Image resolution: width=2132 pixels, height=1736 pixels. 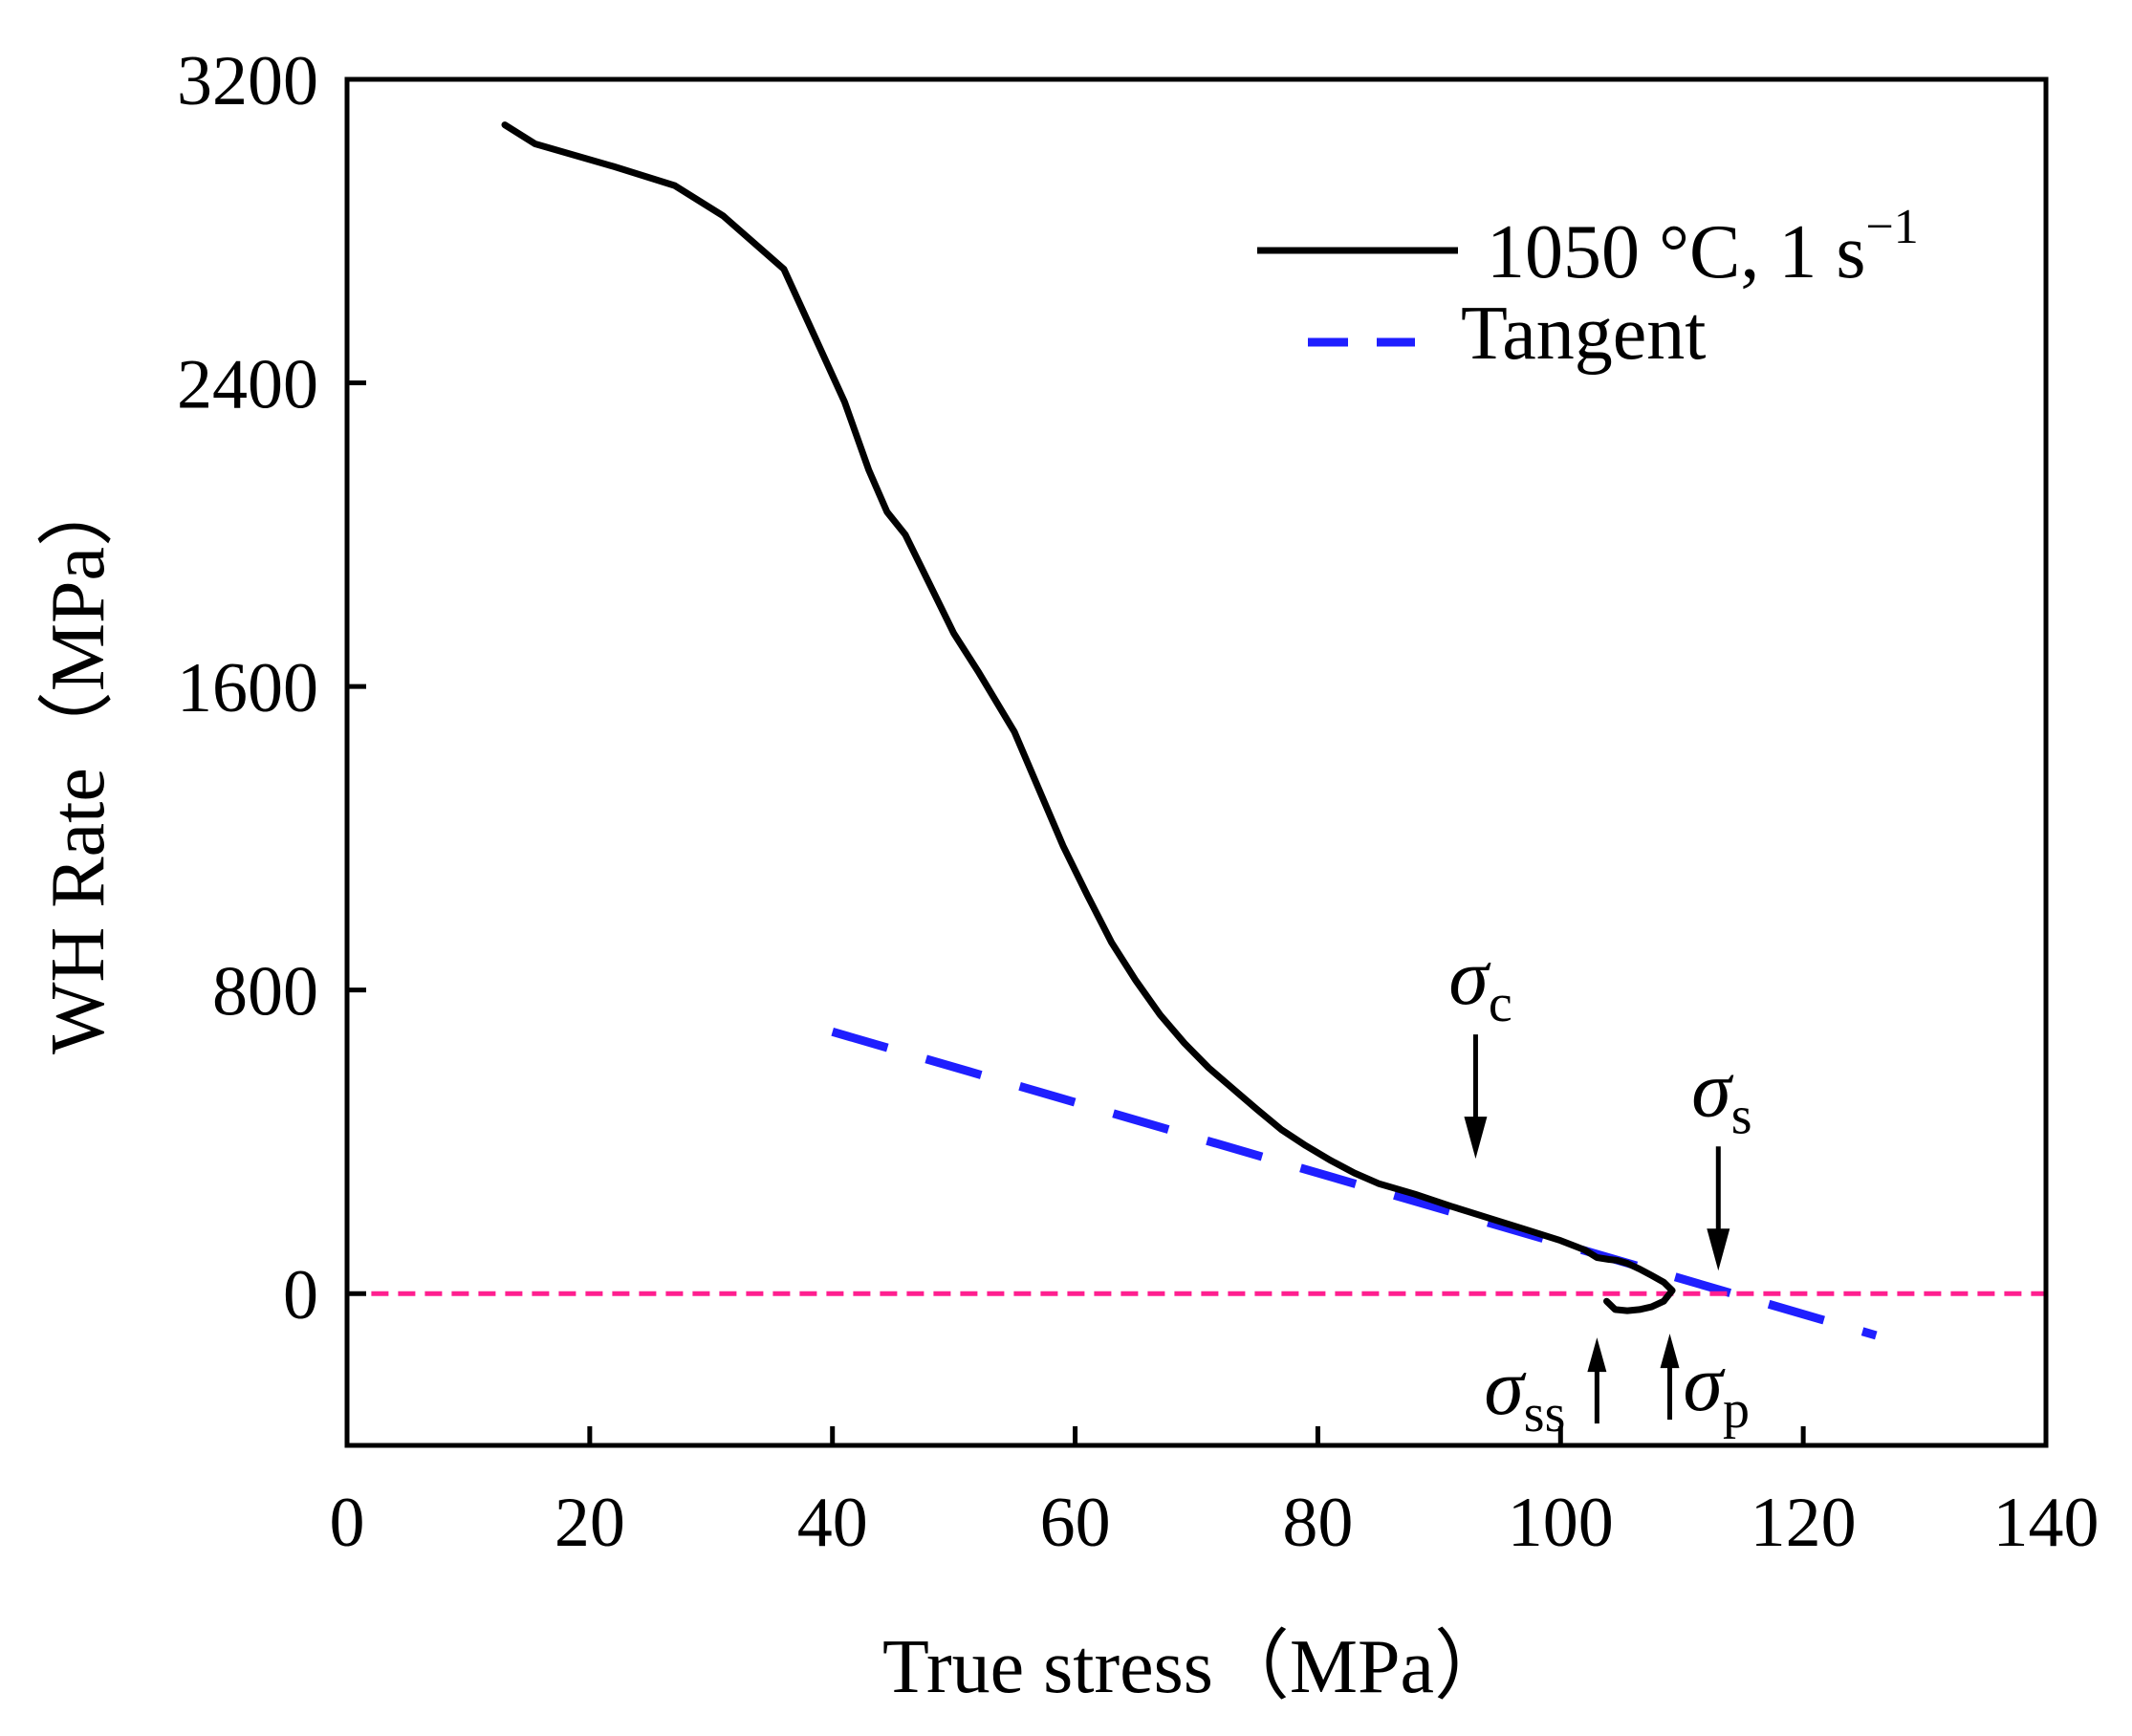 I want to click on x-tick-label: 140, so click(x=2046, y=1523).